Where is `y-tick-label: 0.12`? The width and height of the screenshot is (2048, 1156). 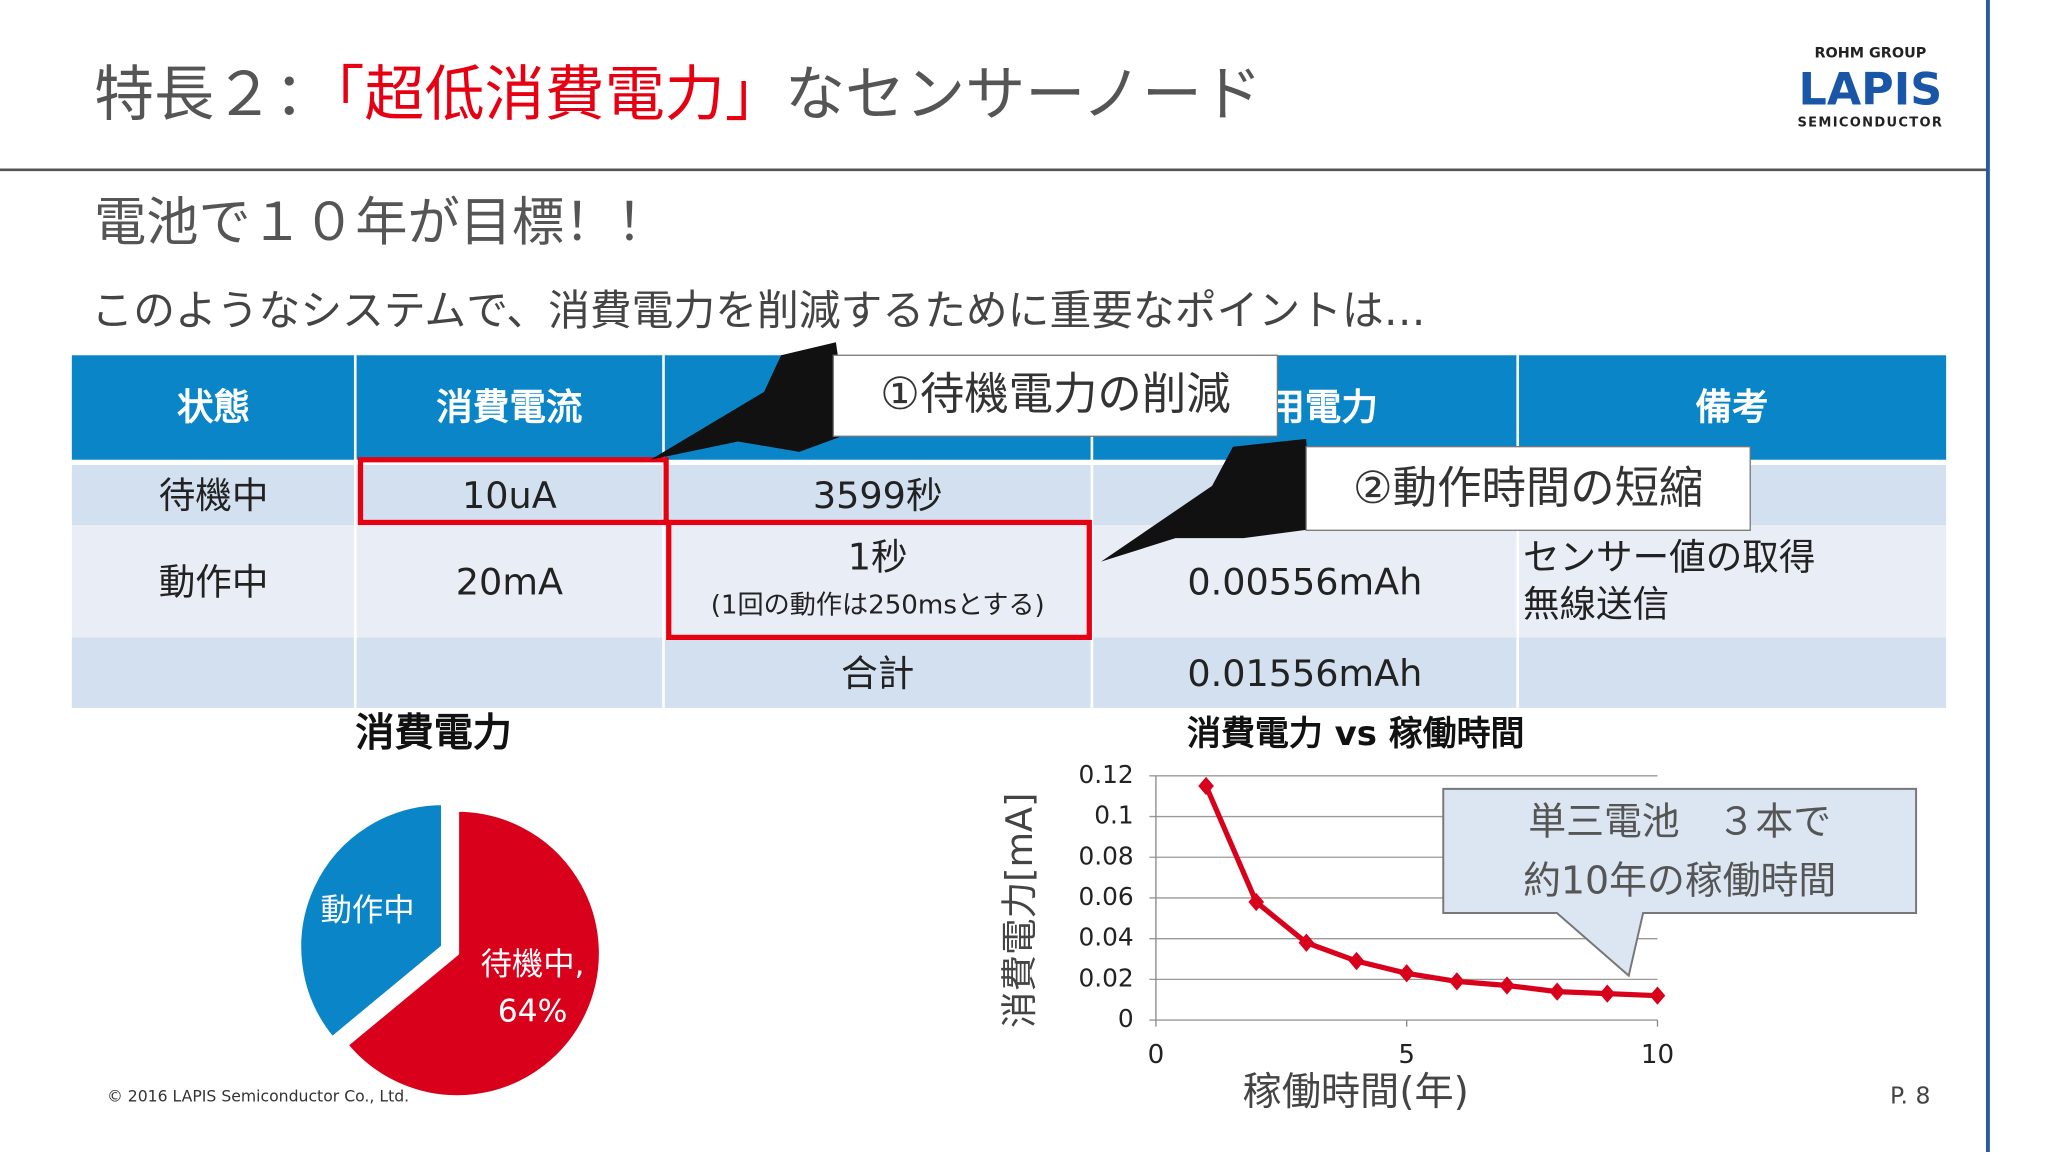
y-tick-label: 0.12 is located at coordinates (1105, 774).